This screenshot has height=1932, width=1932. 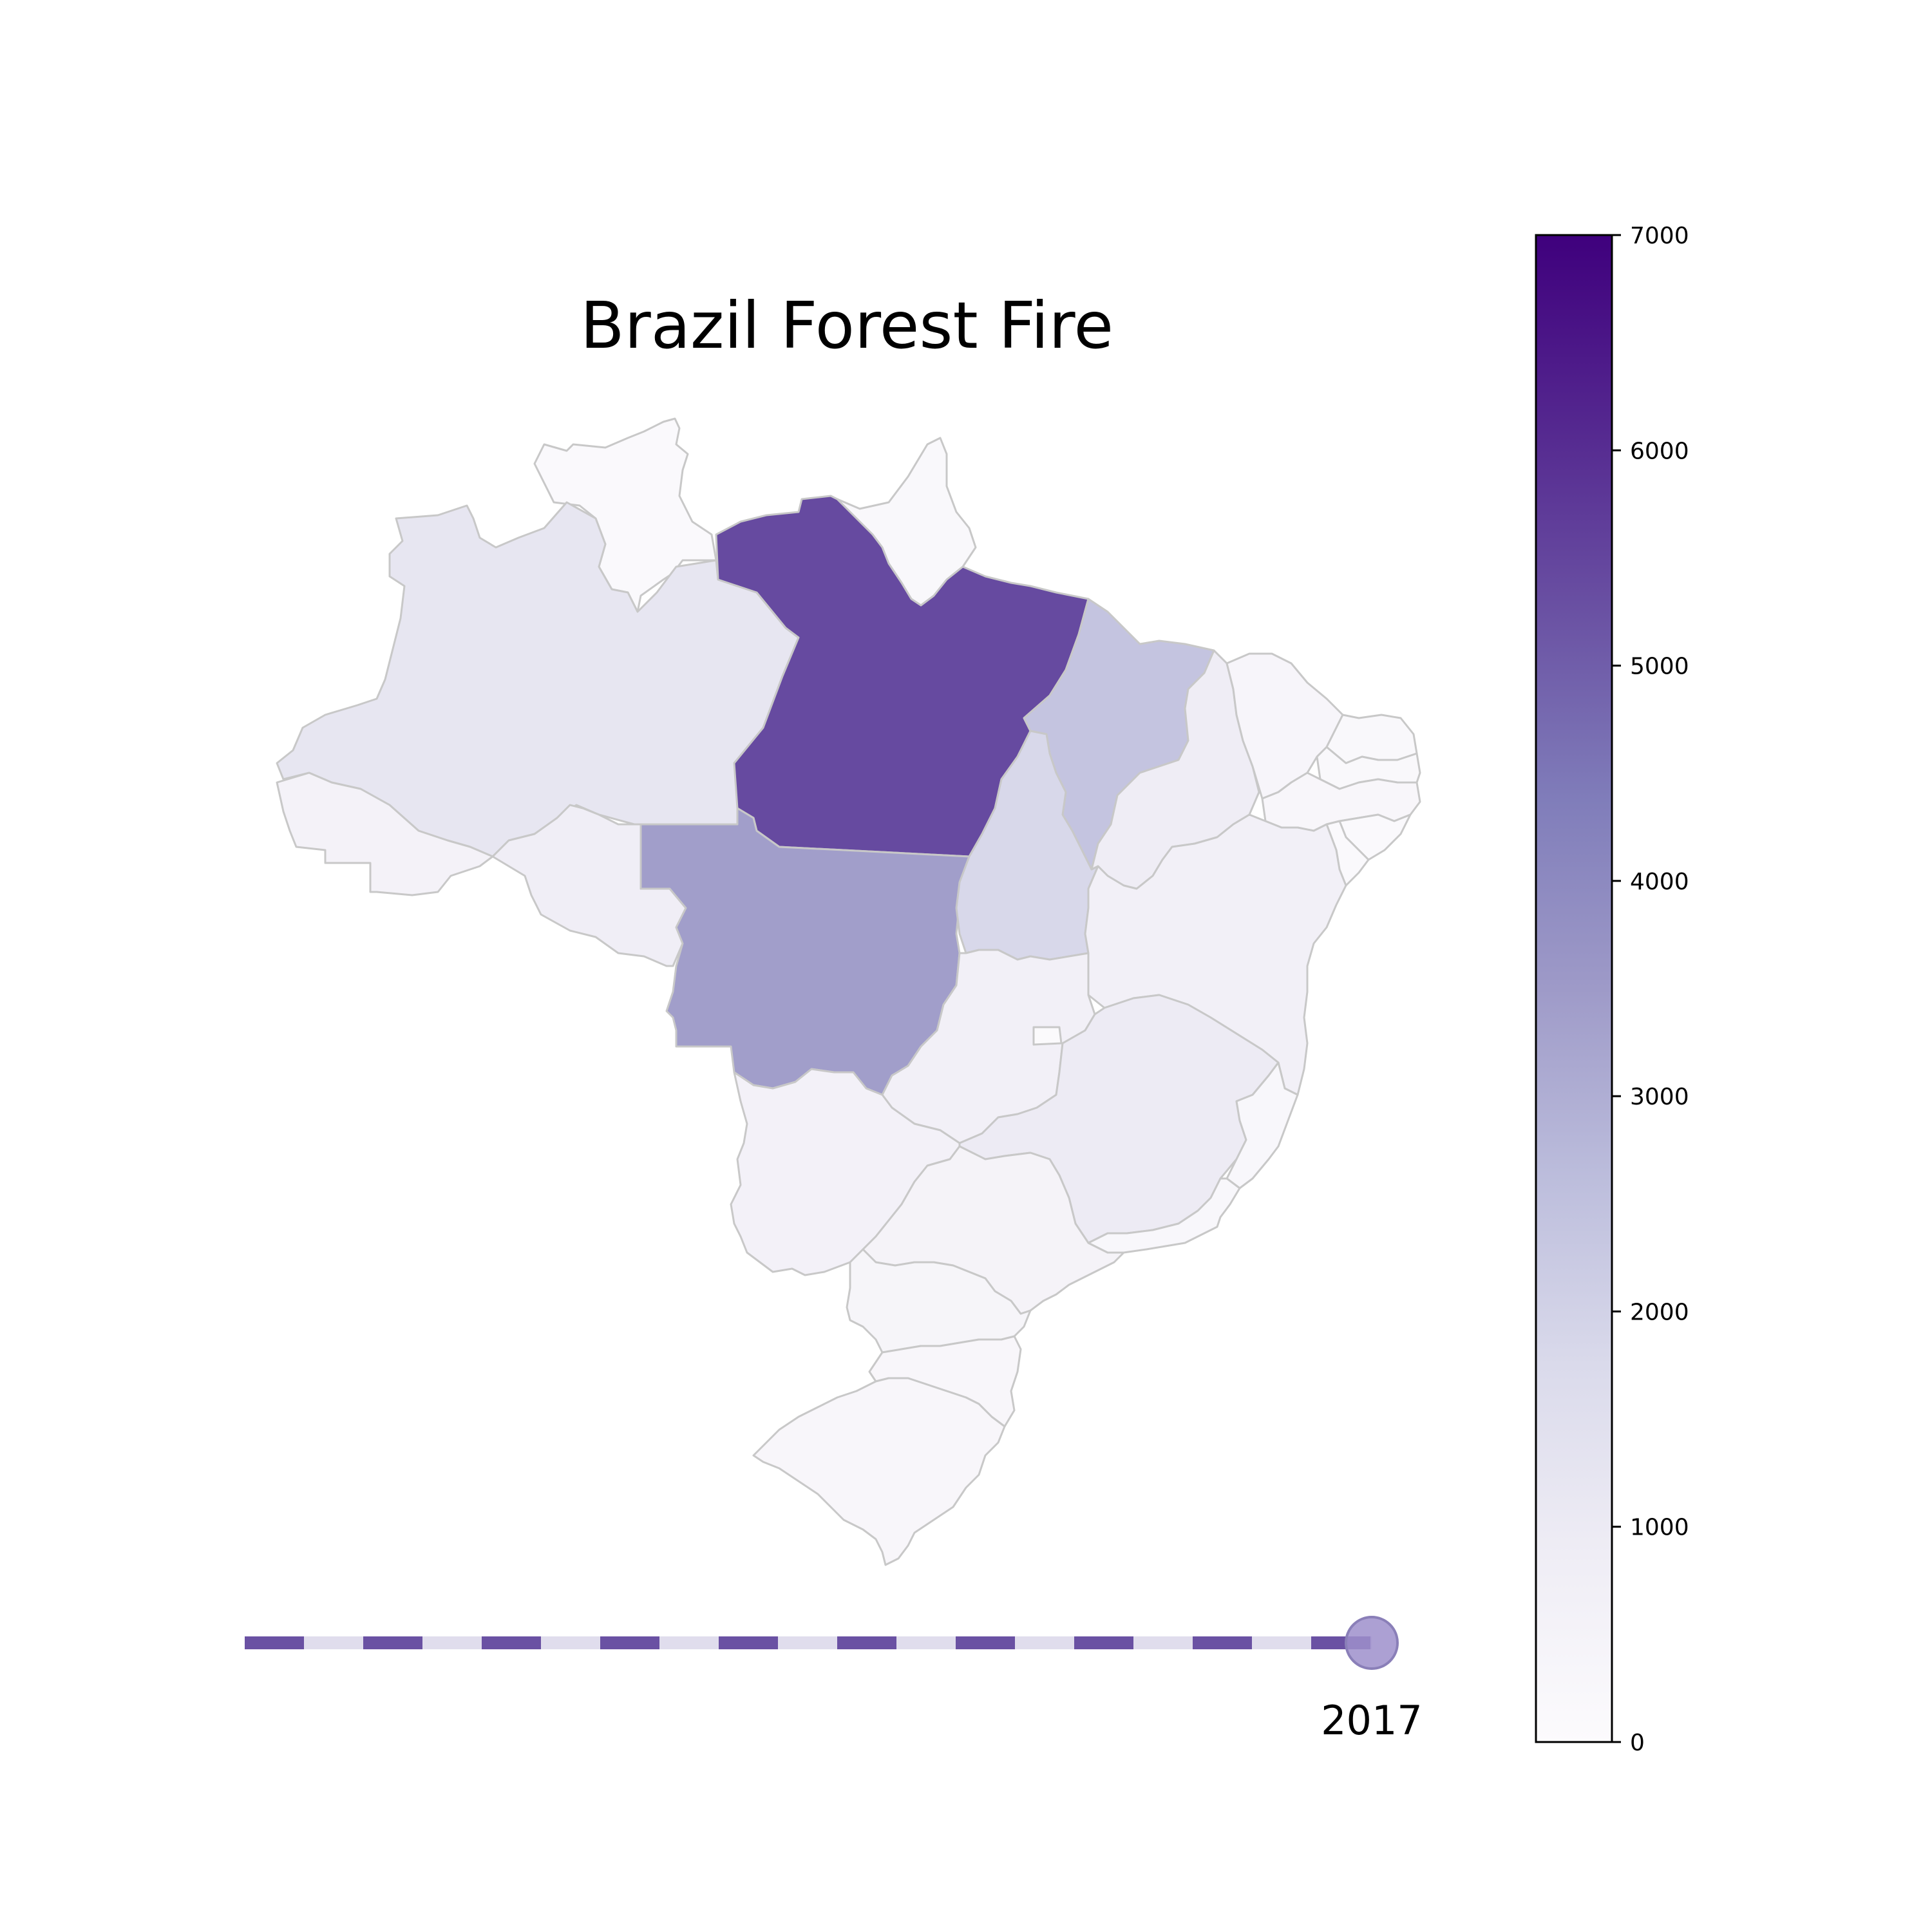 I want to click on timeline-year-label: 2017, so click(x=1372, y=1721).